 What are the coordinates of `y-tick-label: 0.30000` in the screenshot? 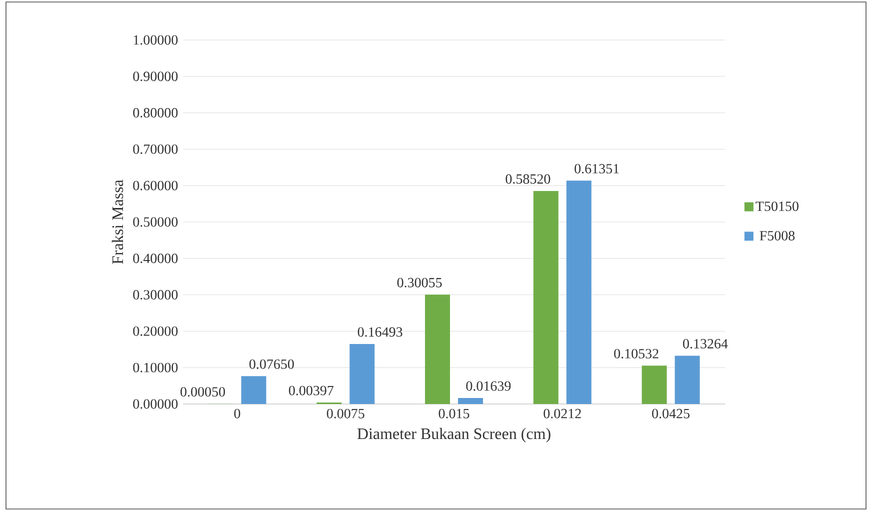 It's located at (155, 295).